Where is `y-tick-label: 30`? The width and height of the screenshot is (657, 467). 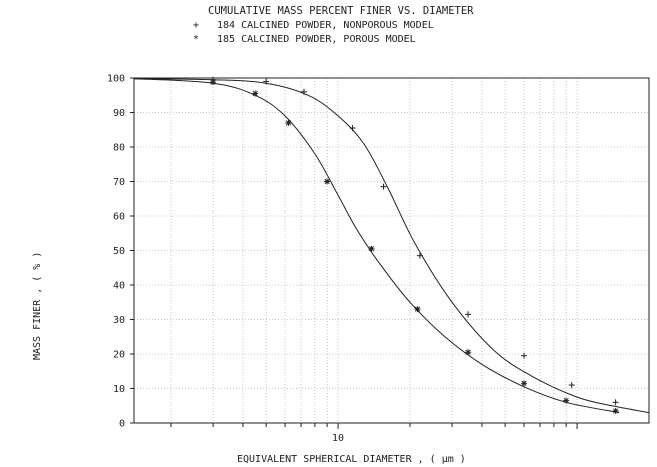
y-tick-label: 30 is located at coordinates (119, 320).